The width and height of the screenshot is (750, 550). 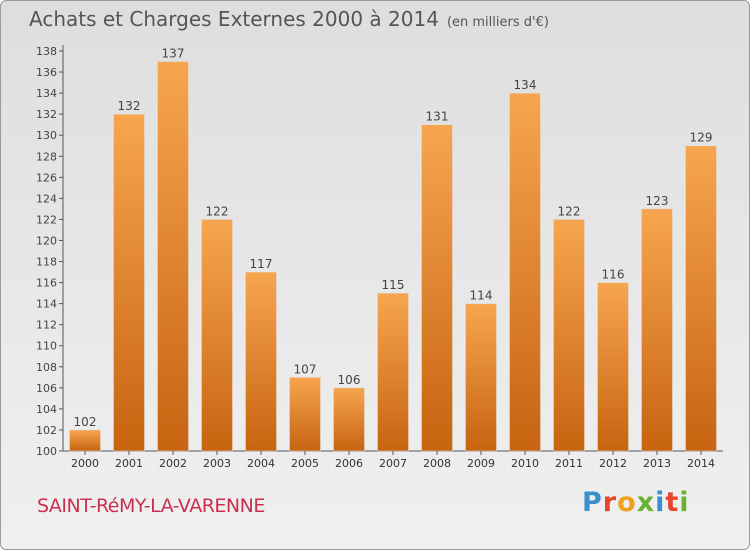 I want to click on x-tick-label: 2014, so click(x=701, y=463).